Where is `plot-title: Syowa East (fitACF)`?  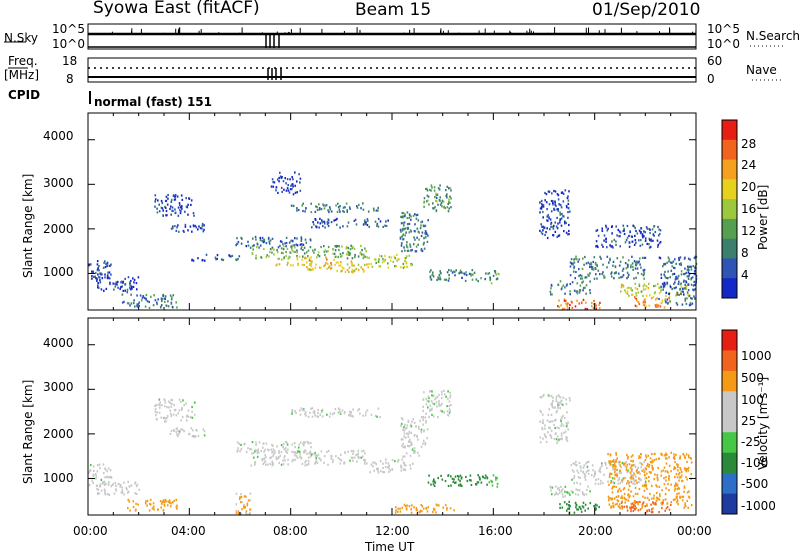
plot-title: Syowa East (fitACF) is located at coordinates (176, 9).